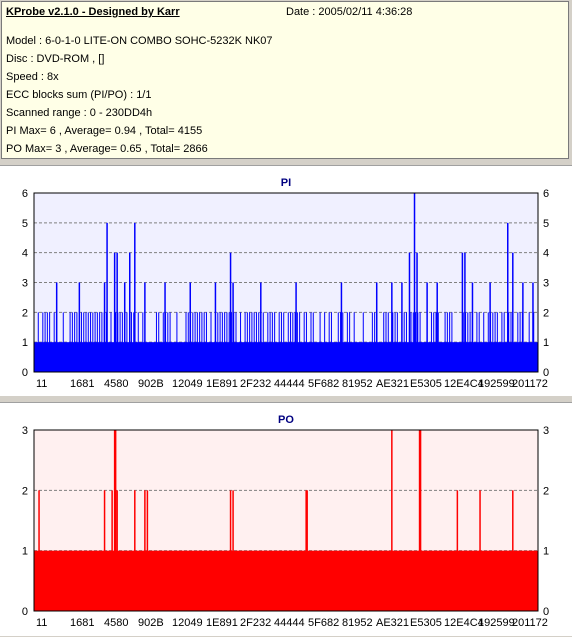  What do you see at coordinates (93, 12) in the screenshot?
I see `app-title: KProbe v2.1.0 - Designed by Karr` at bounding box center [93, 12].